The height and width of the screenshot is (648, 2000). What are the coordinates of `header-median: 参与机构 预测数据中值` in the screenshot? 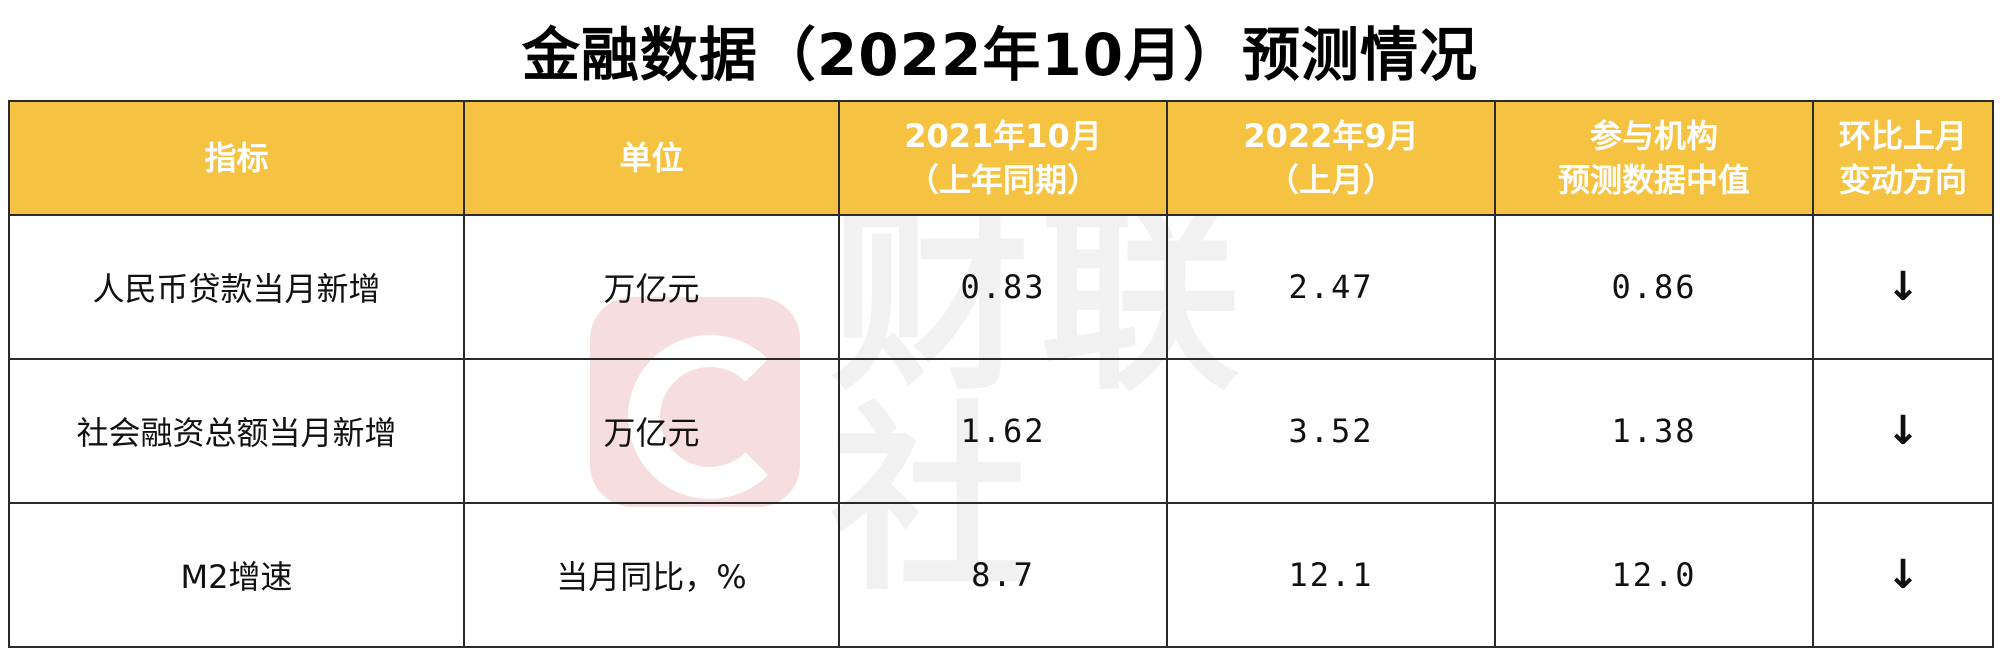 It's located at (1654, 158).